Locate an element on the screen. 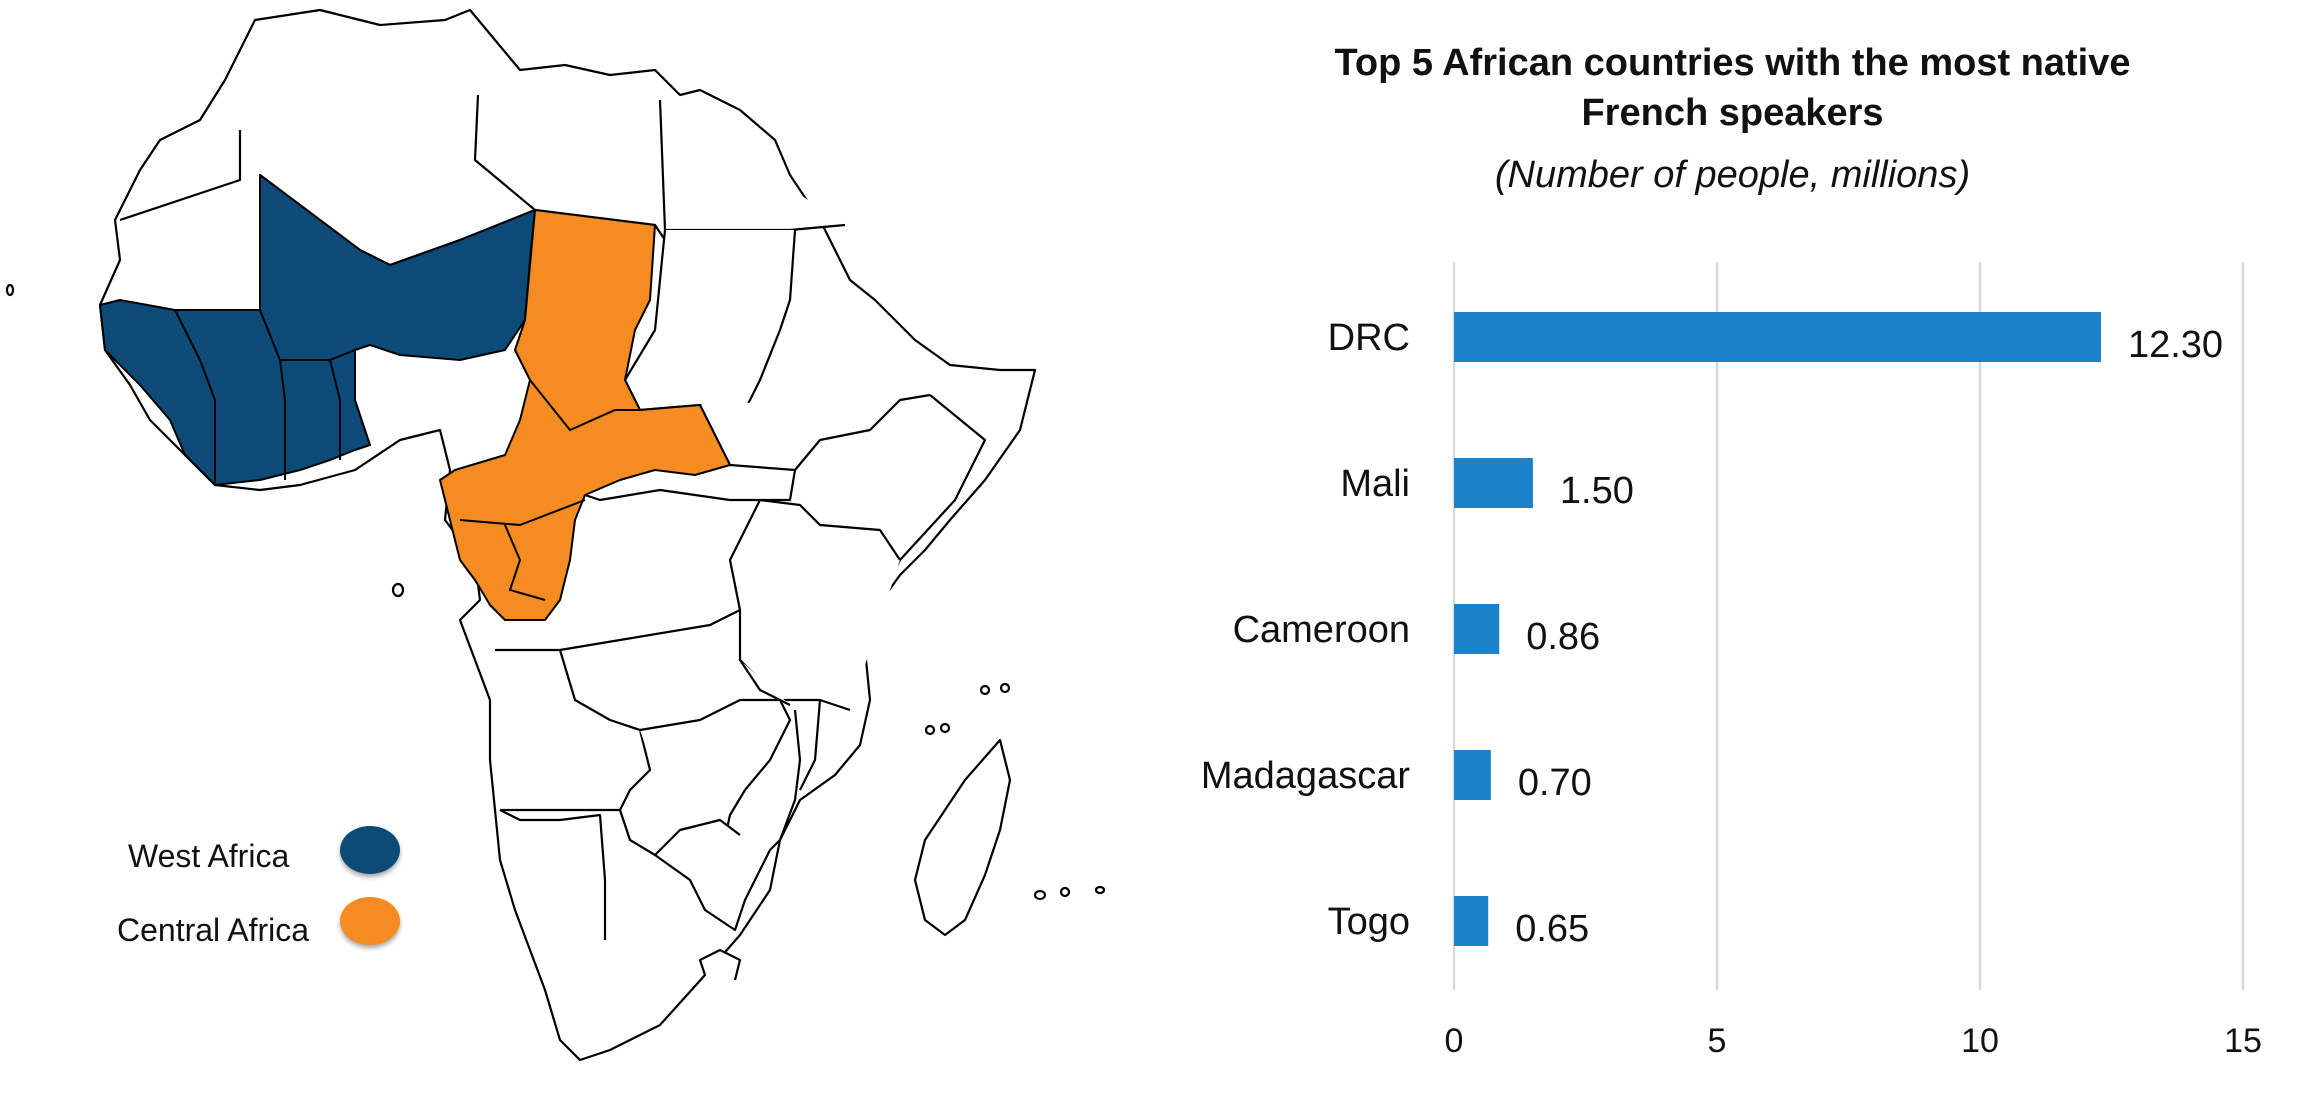 This screenshot has height=1095, width=2305. bar-madagascar is located at coordinates (1472, 775).